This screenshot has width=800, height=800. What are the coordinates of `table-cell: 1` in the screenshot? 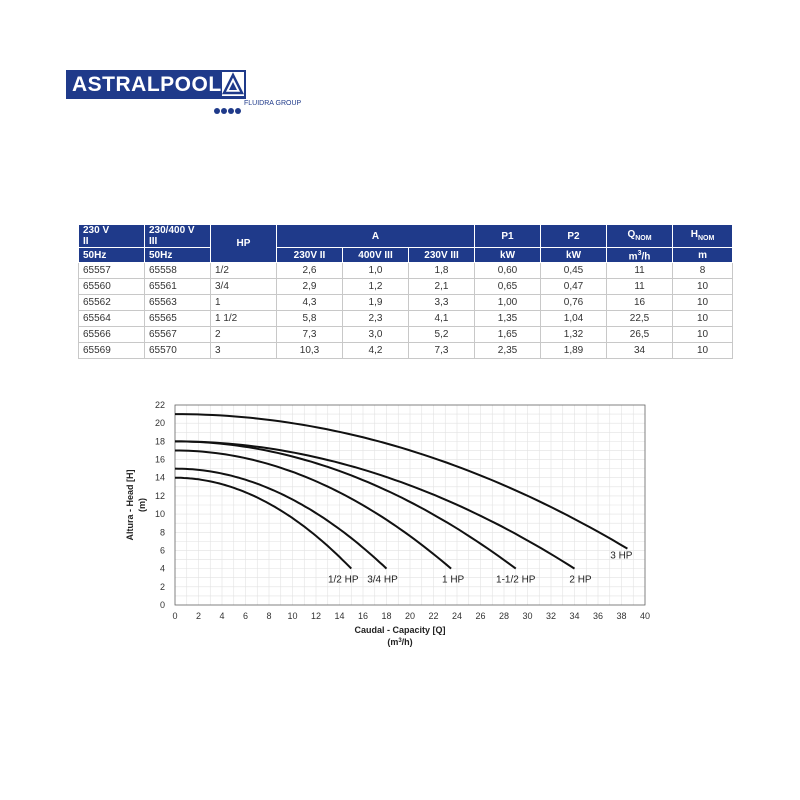 It's located at (243, 303).